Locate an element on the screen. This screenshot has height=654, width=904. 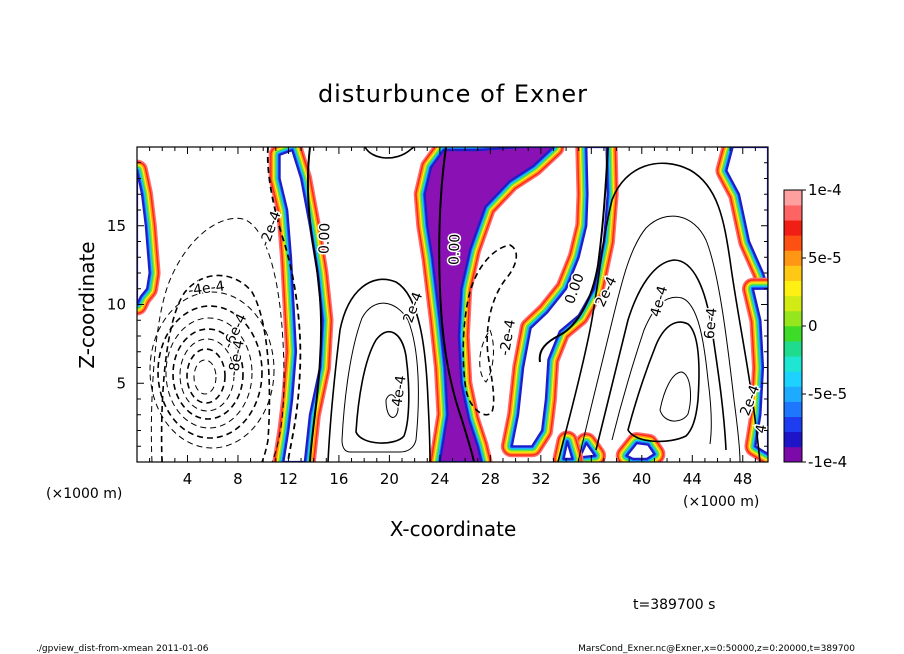
colorbar-label-2: 0 is located at coordinates (813, 326).